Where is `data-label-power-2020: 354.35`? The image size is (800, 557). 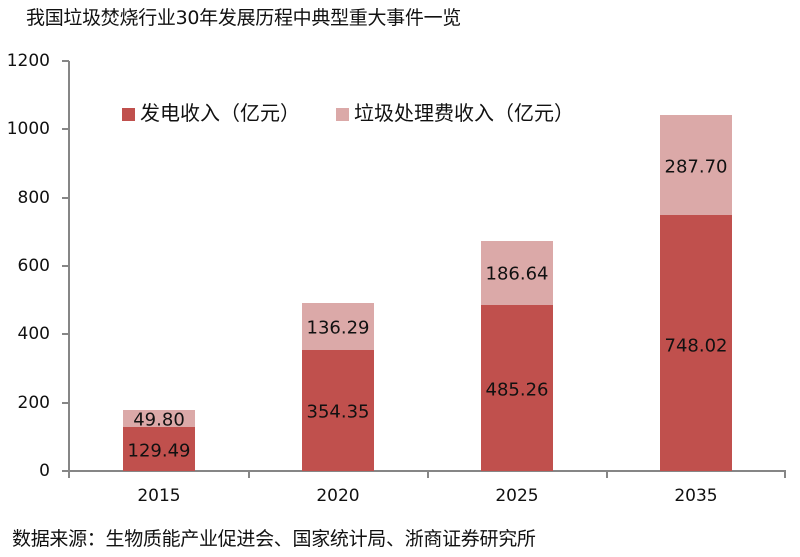 data-label-power-2020: 354.35 is located at coordinates (338, 412).